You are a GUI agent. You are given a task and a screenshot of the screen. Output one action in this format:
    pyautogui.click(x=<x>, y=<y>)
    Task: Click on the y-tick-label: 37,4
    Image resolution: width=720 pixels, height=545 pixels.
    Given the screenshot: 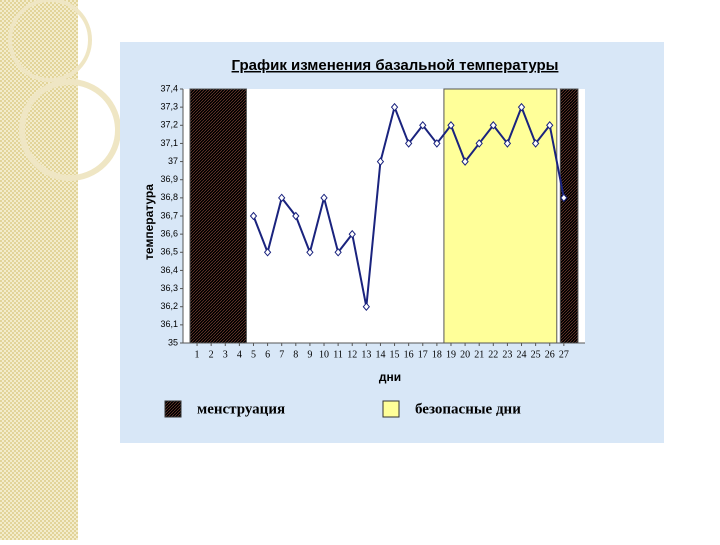 What is the action you would take?
    pyautogui.click(x=169, y=88)
    